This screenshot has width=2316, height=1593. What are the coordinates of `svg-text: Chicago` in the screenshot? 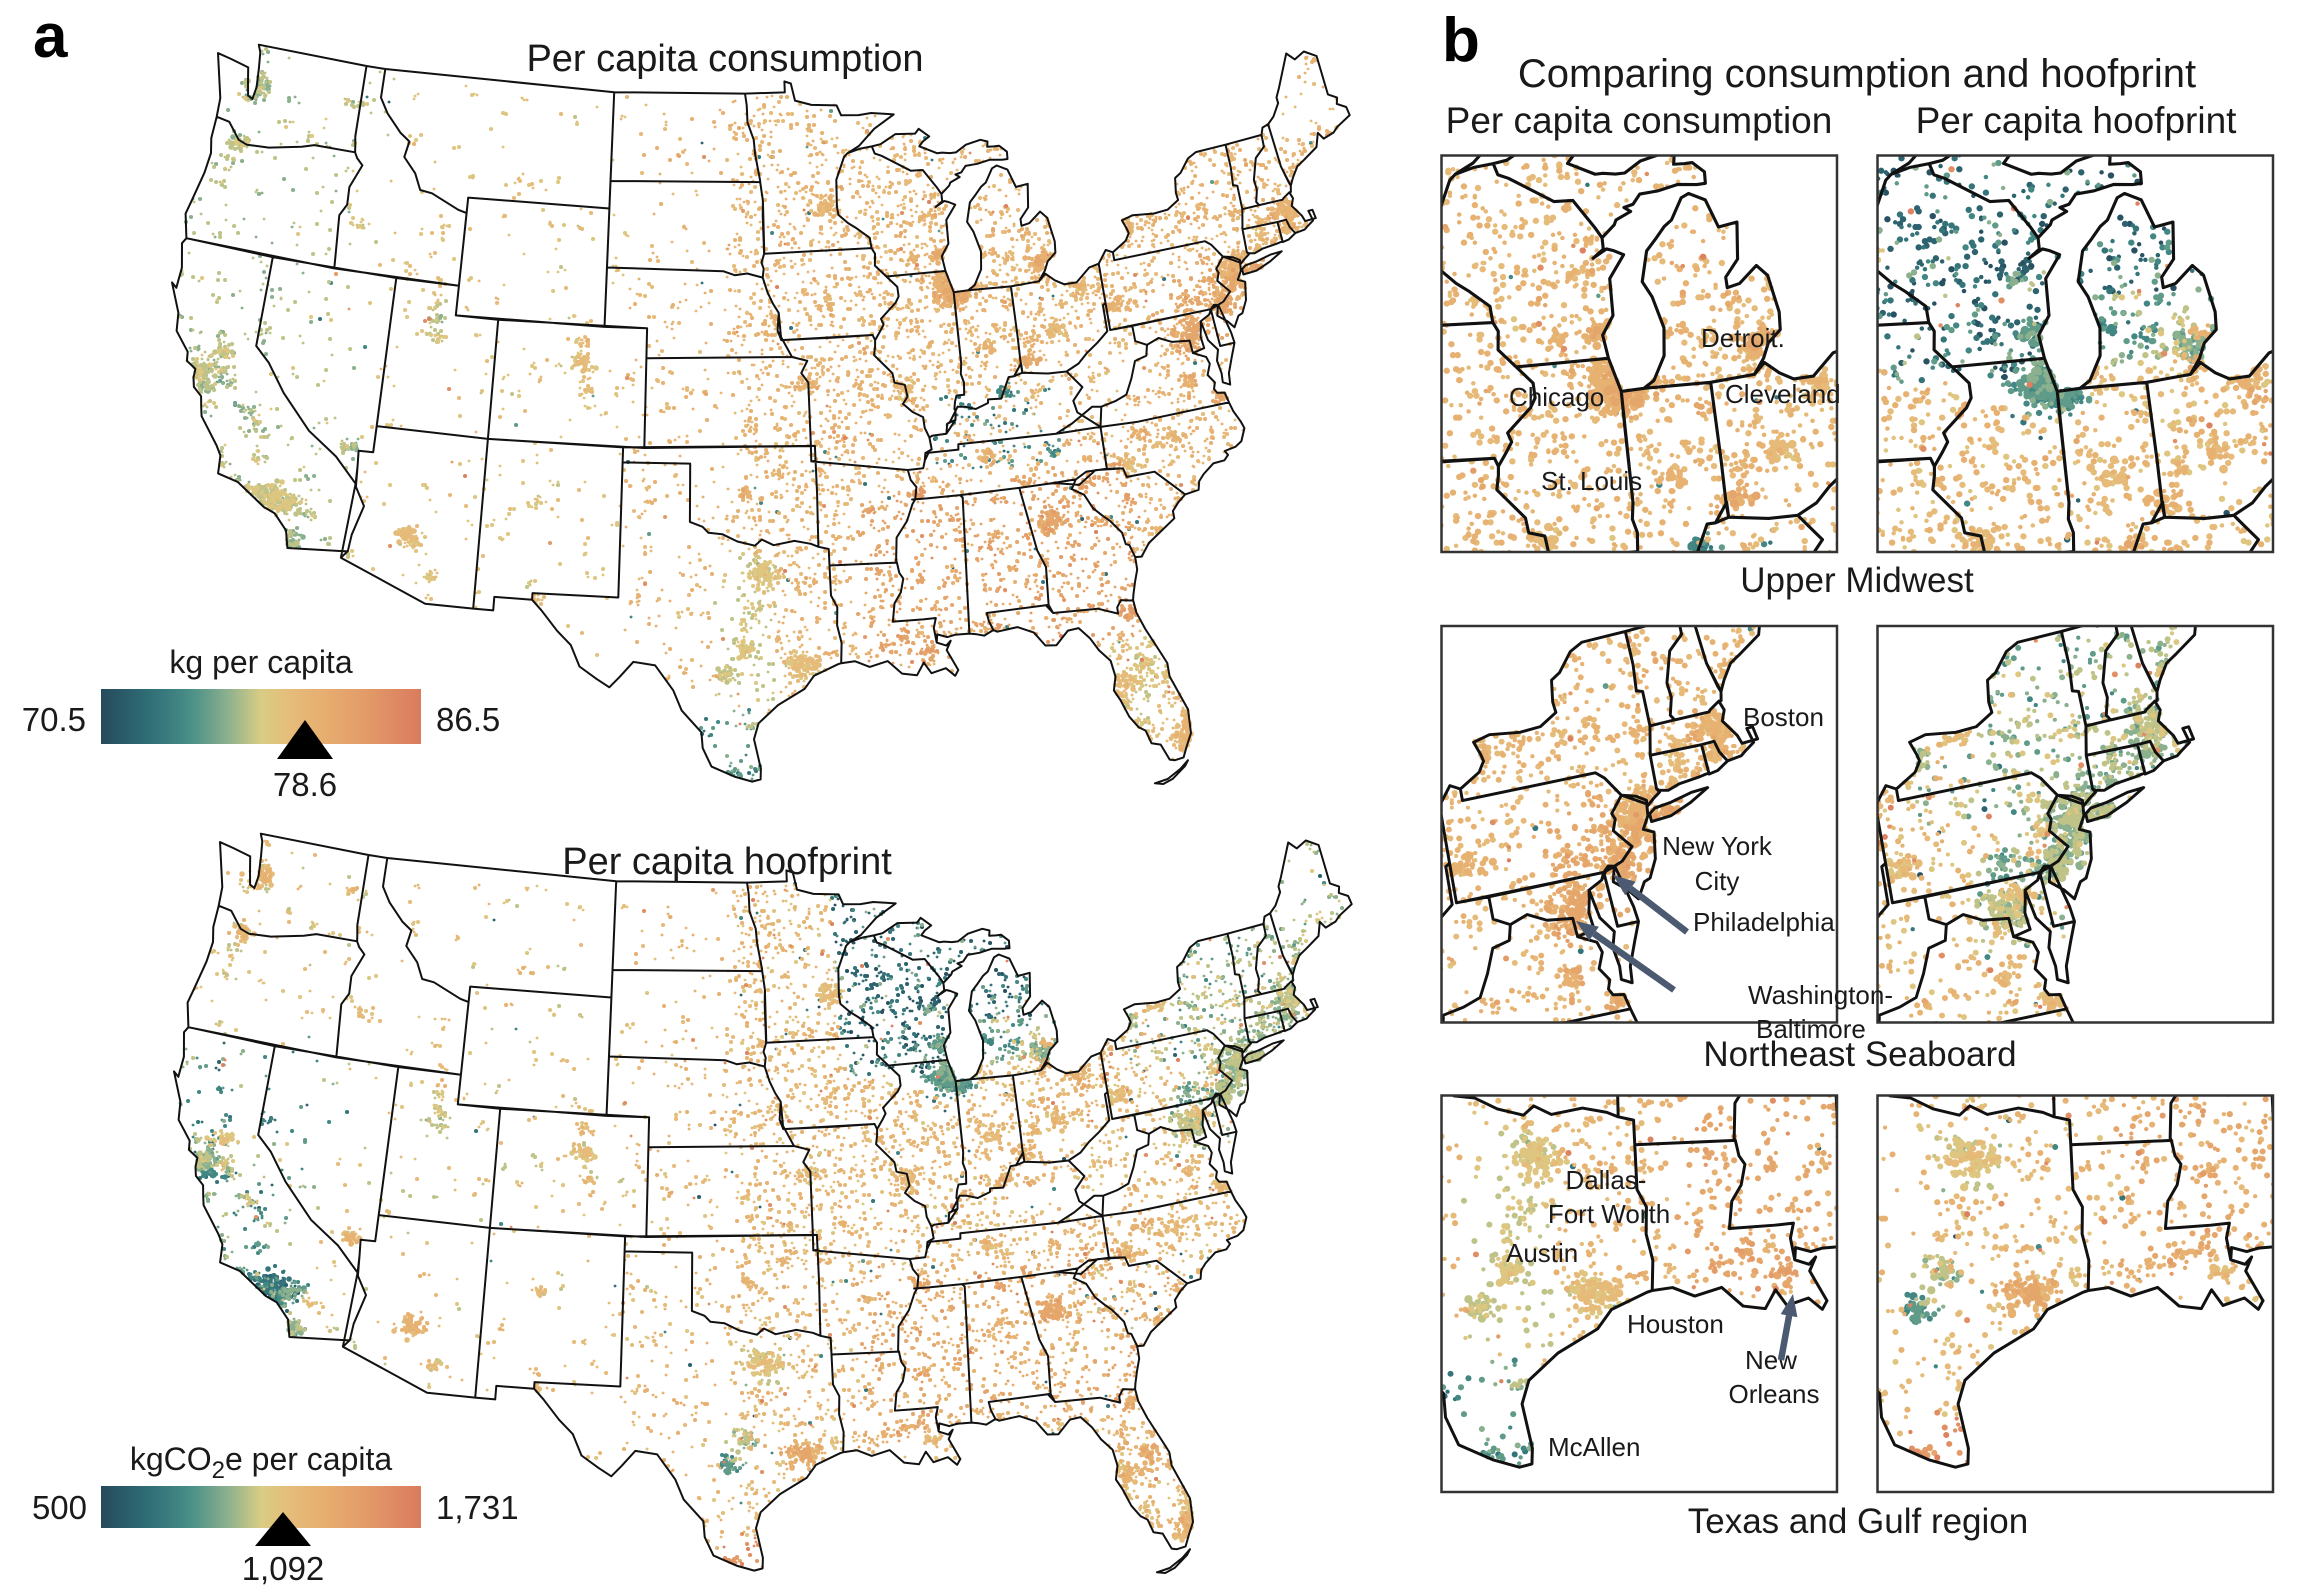 It's located at (1556, 397).